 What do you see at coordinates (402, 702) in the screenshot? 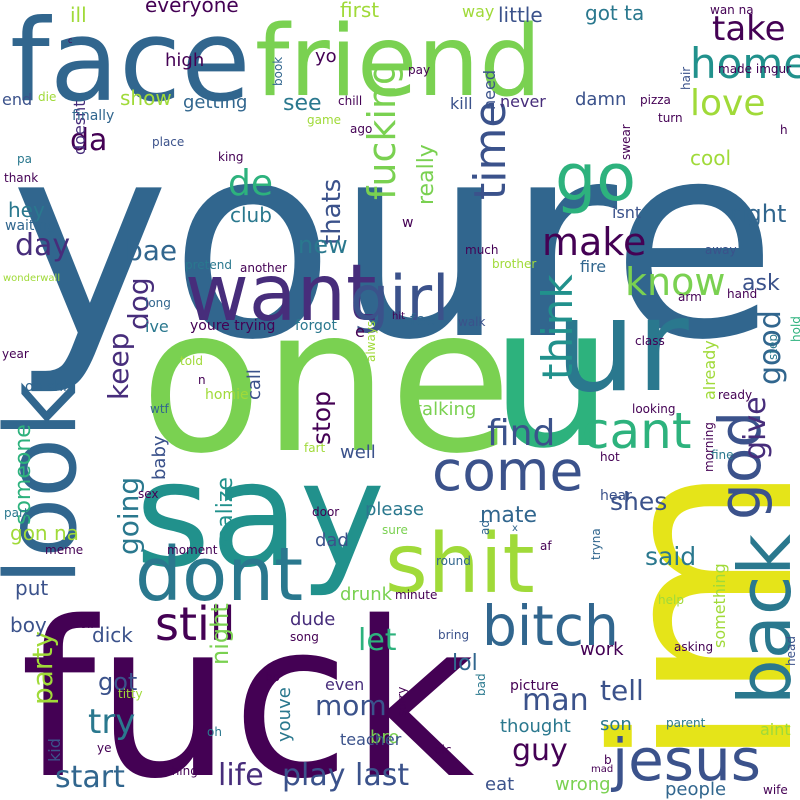
I see `word-sorry: sorry` at bounding box center [402, 702].